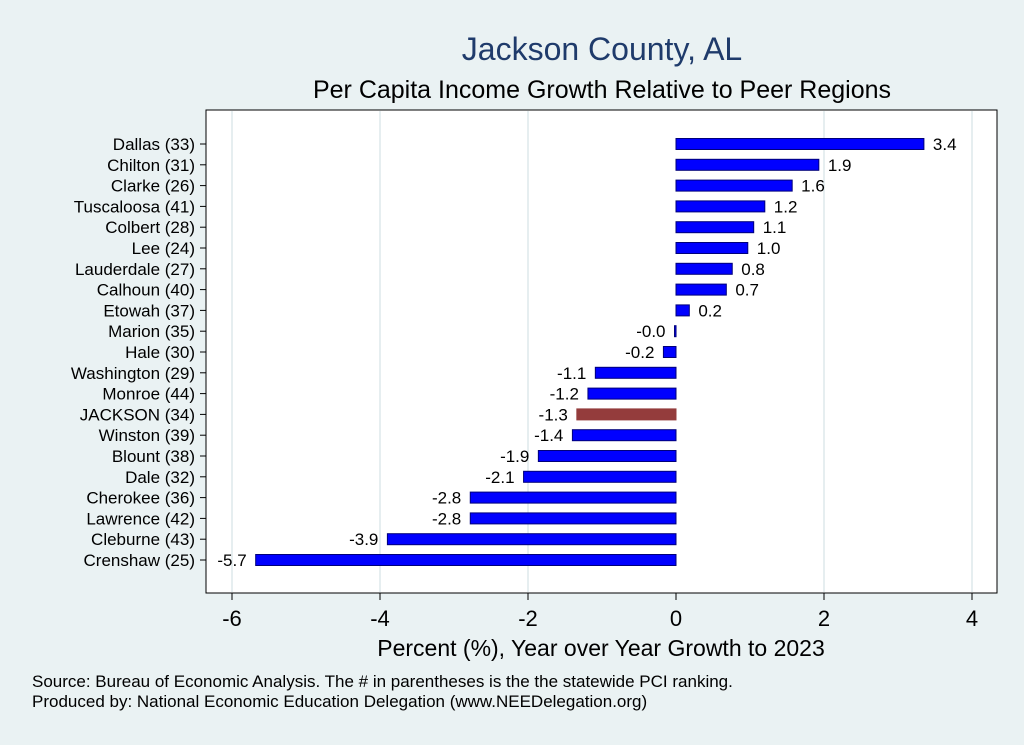 This screenshot has height=745, width=1024. Describe the element at coordinates (840, 165) in the screenshot. I see `bar-value-label: 1.9` at that location.